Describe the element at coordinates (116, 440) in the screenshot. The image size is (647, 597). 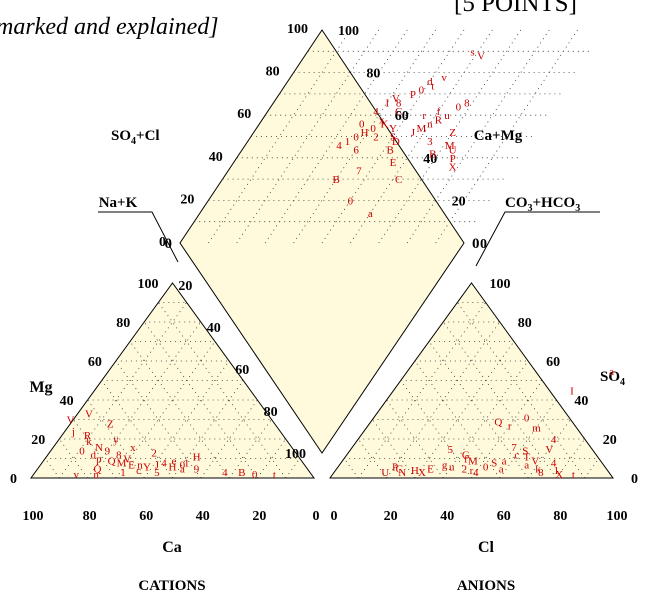
I see `data-point: y` at that location.